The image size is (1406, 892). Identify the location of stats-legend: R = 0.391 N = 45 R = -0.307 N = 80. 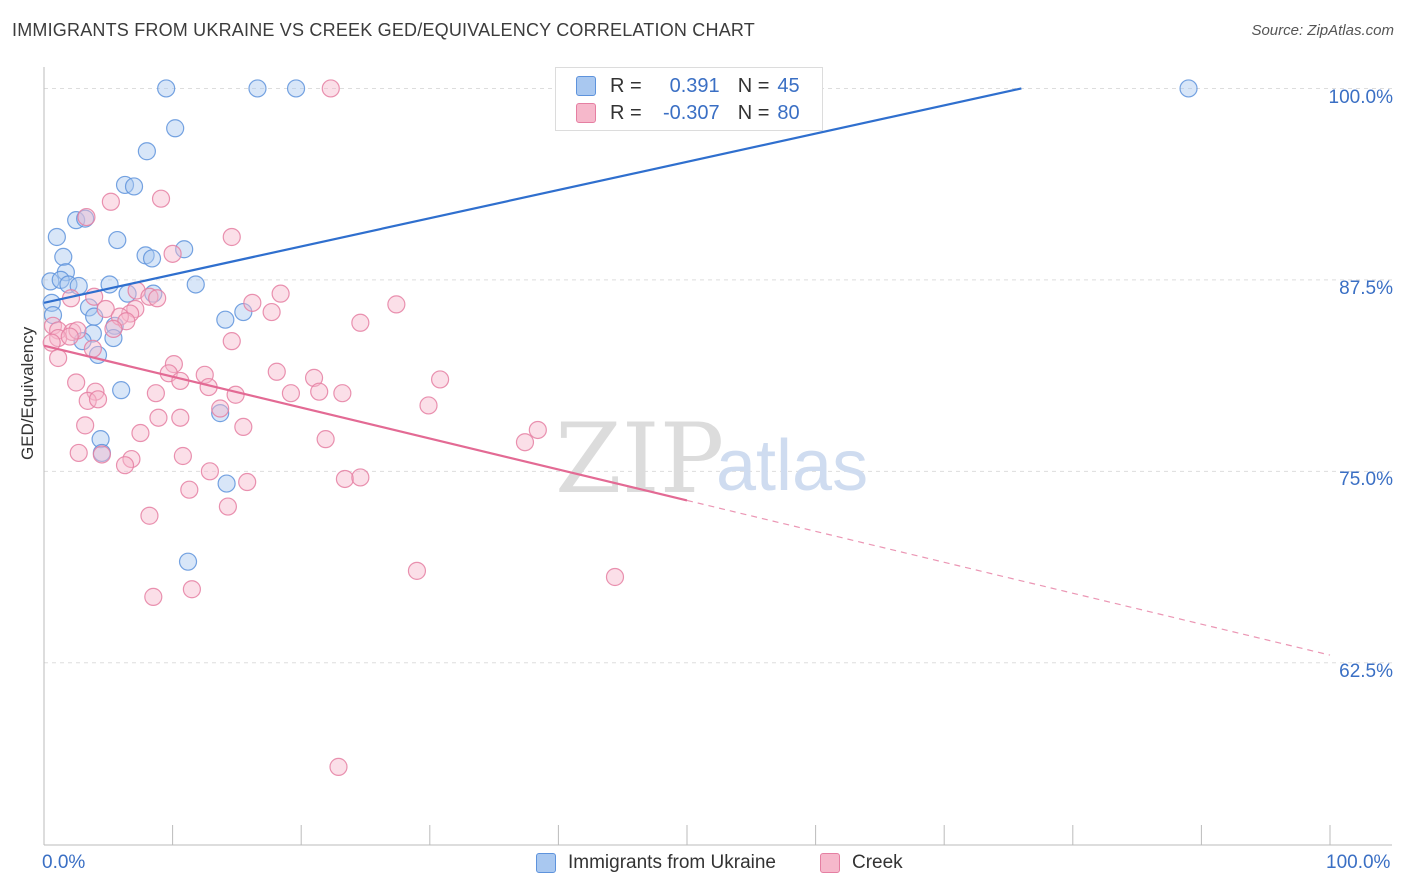
(689, 99).